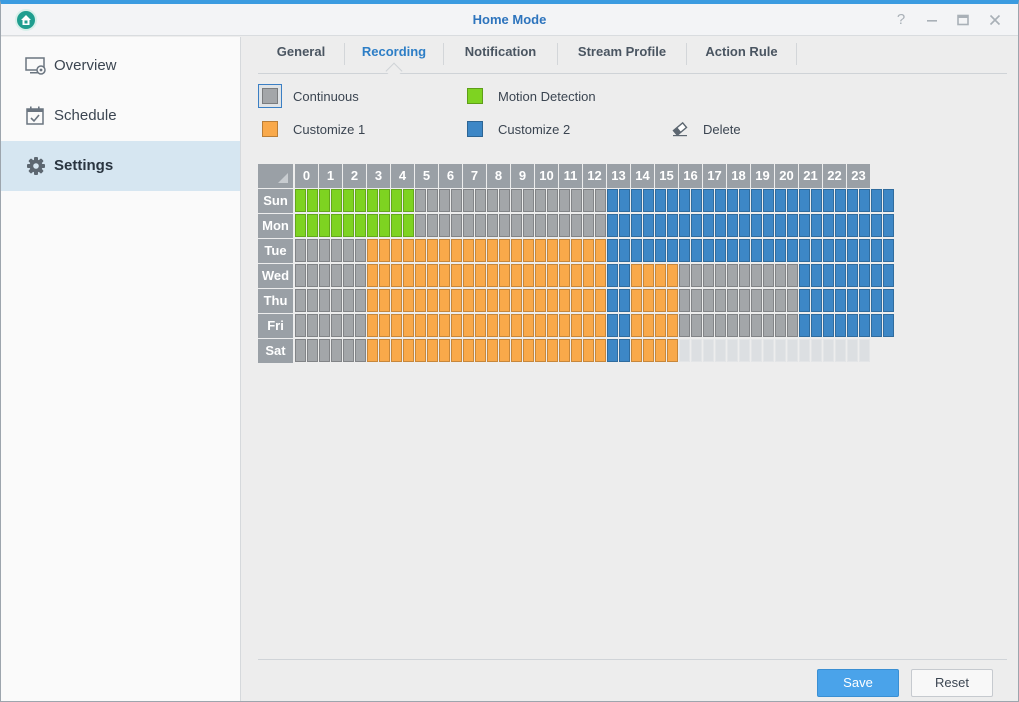  I want to click on legend-delete: Delete, so click(716, 130).